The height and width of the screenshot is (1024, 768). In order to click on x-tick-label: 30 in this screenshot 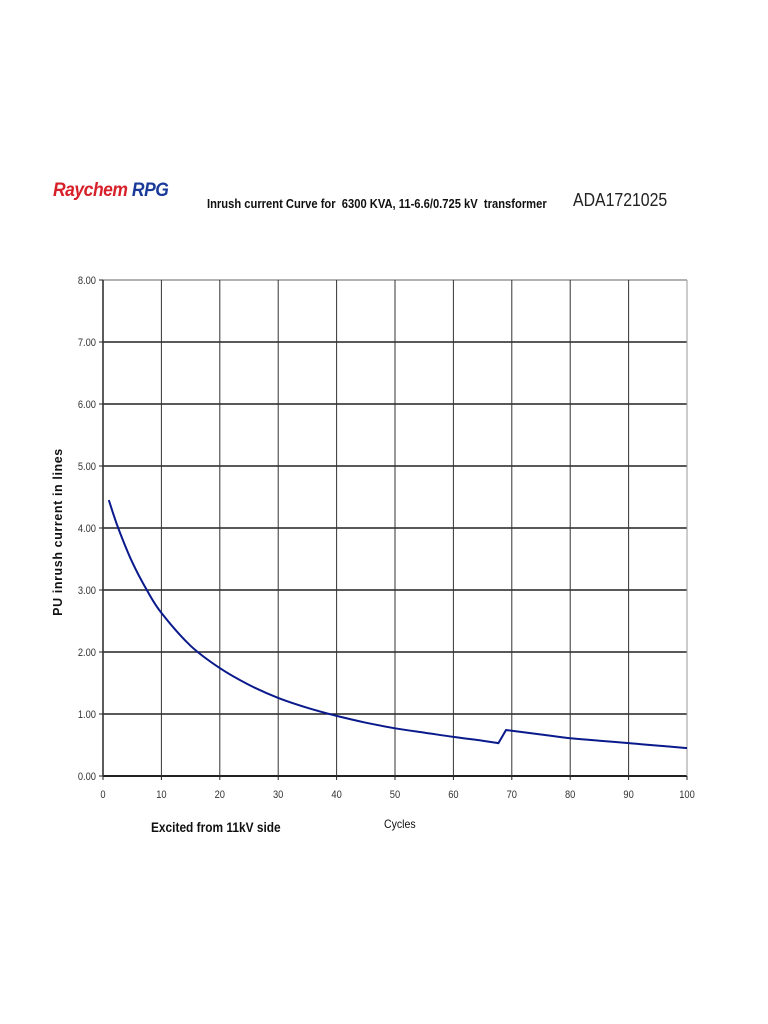, I will do `click(278, 795)`.